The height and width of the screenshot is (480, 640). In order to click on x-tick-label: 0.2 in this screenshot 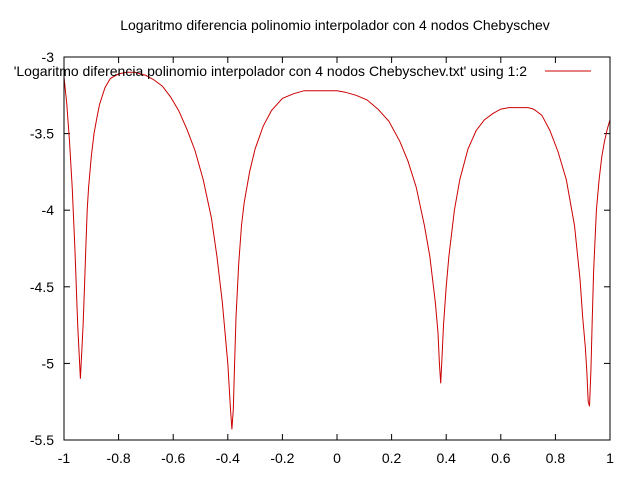, I will do `click(392, 458)`.